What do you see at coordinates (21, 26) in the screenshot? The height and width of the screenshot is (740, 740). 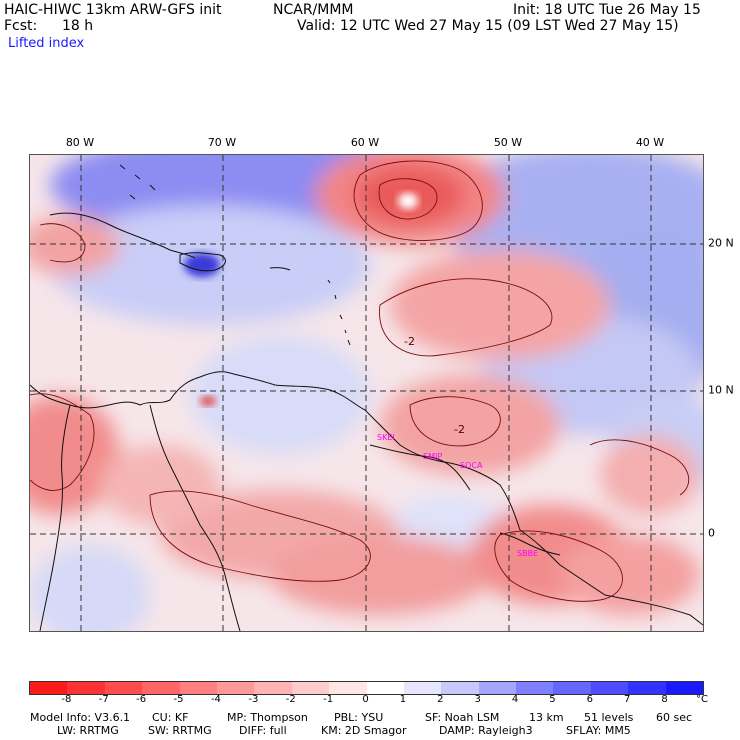 I see `forecast-label: Fcst:` at bounding box center [21, 26].